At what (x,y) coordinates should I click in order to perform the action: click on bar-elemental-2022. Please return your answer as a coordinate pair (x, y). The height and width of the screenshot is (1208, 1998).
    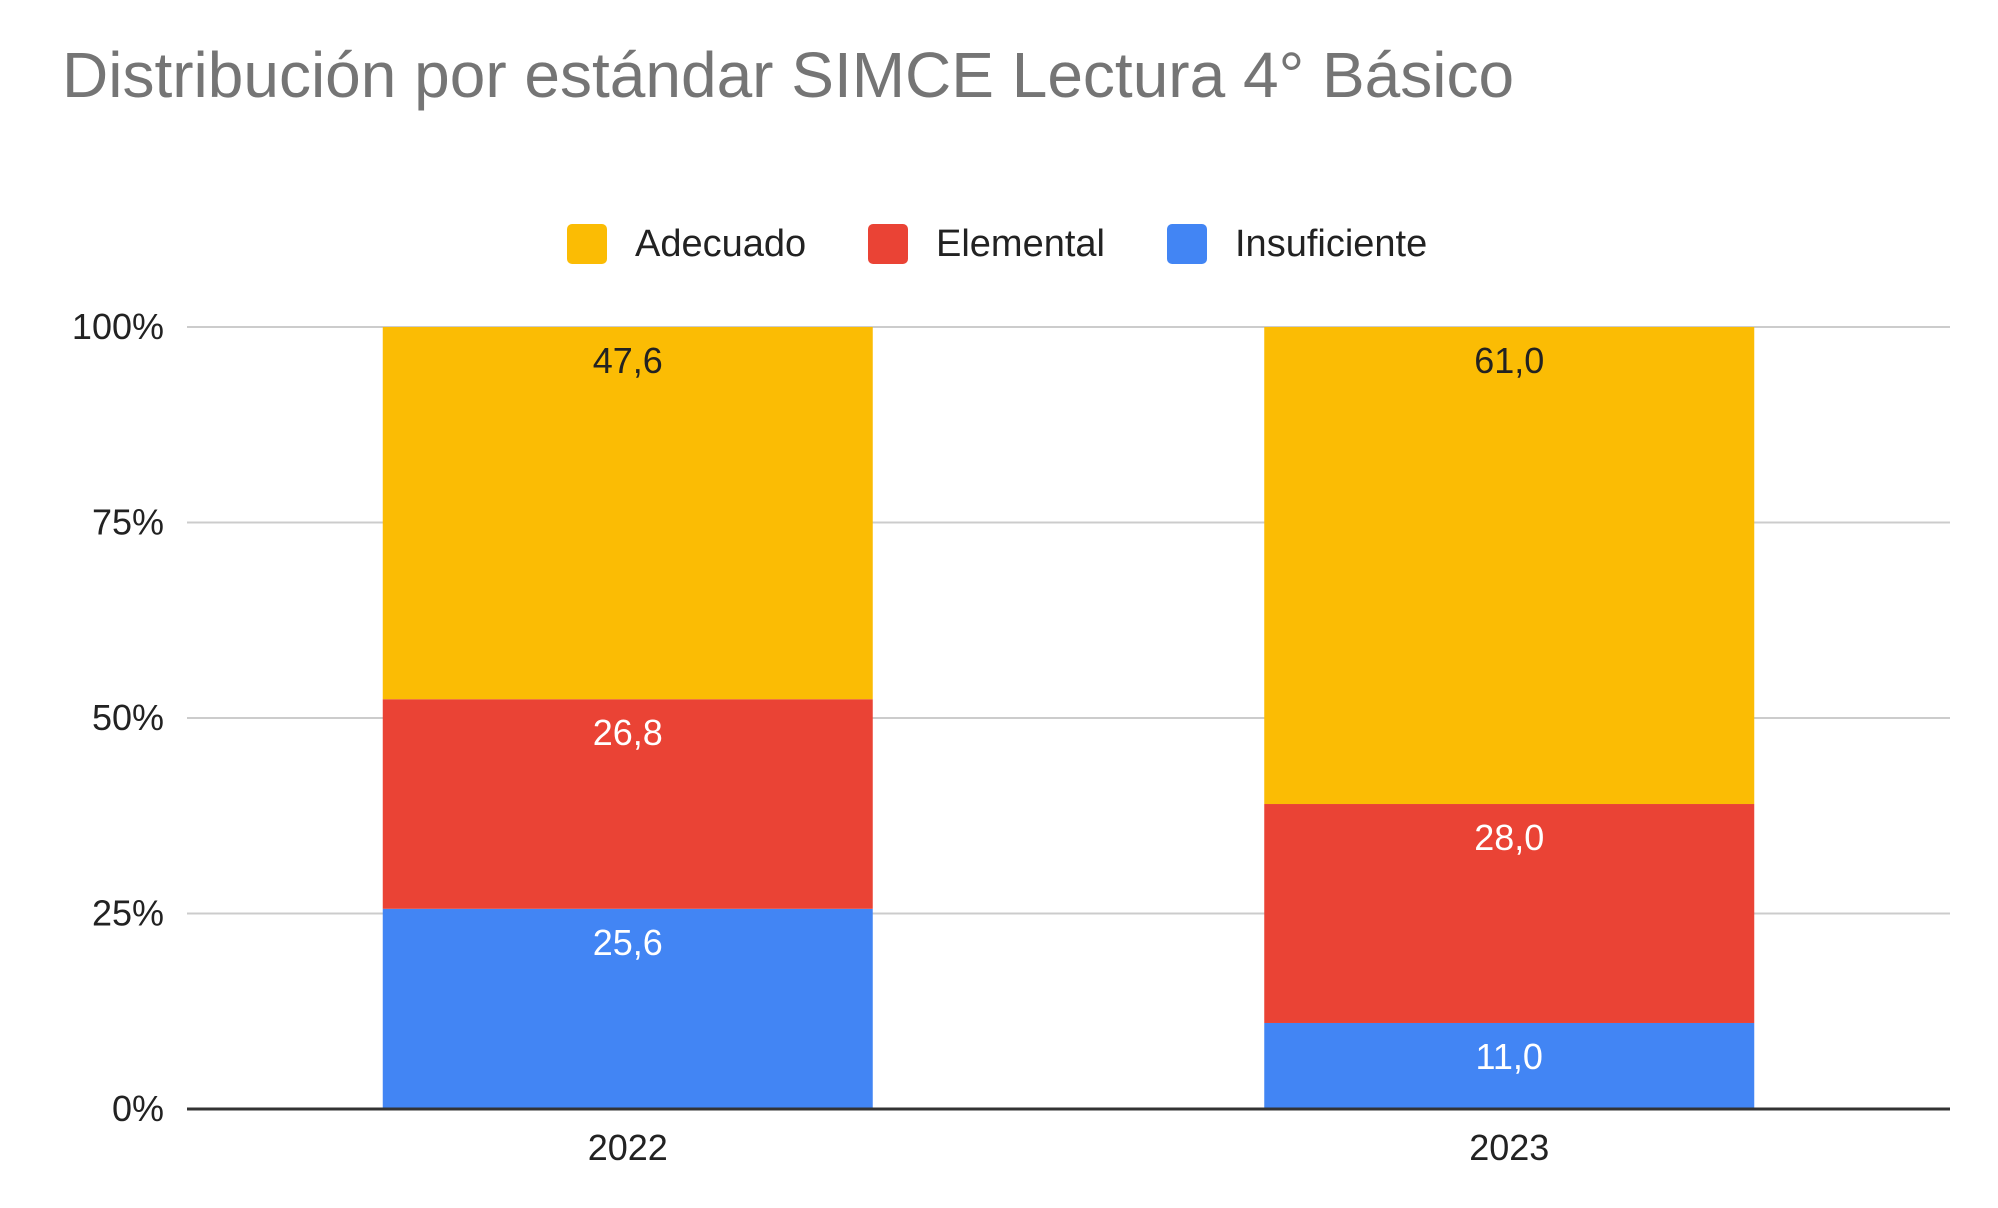
    Looking at the image, I should click on (627, 804).